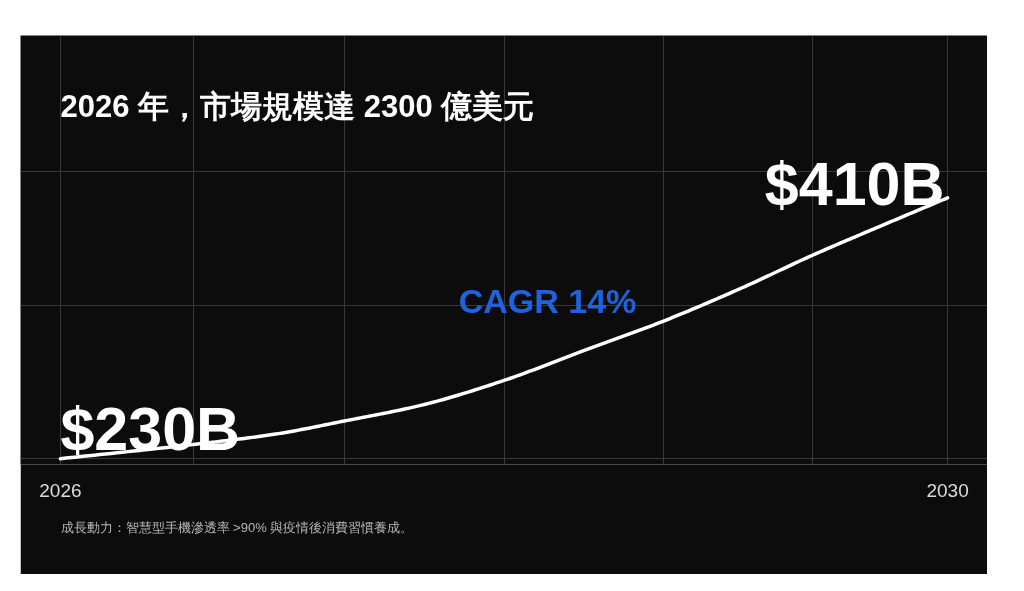 This screenshot has width=1024, height=591. Describe the element at coordinates (947, 490) in the screenshot. I see `x-tick-label: 2030` at that location.